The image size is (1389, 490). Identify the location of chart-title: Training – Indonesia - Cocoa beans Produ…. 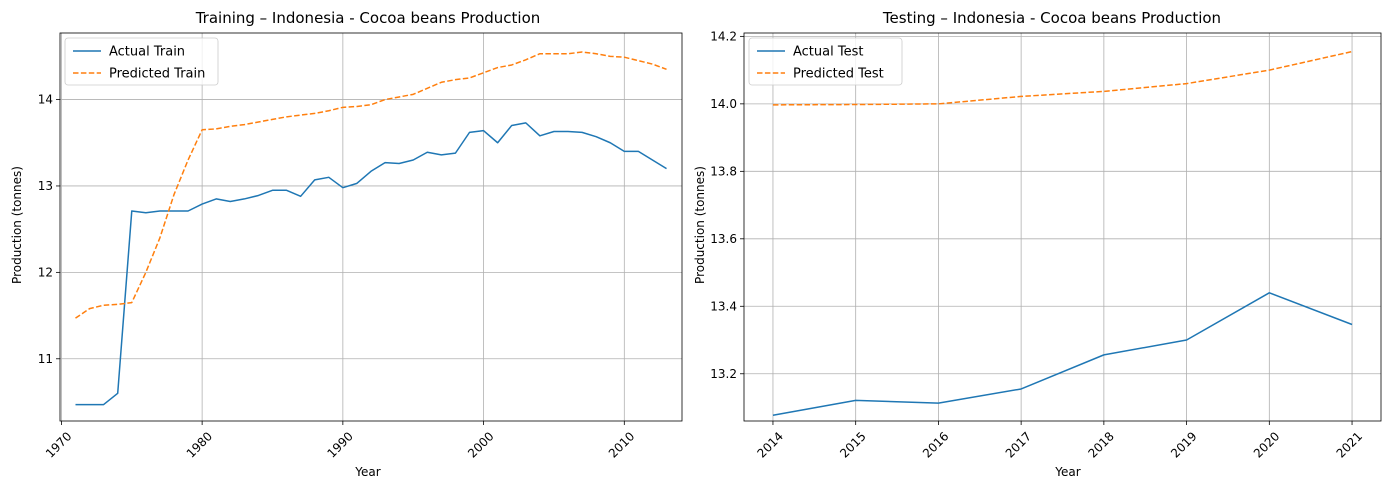
(368, 18).